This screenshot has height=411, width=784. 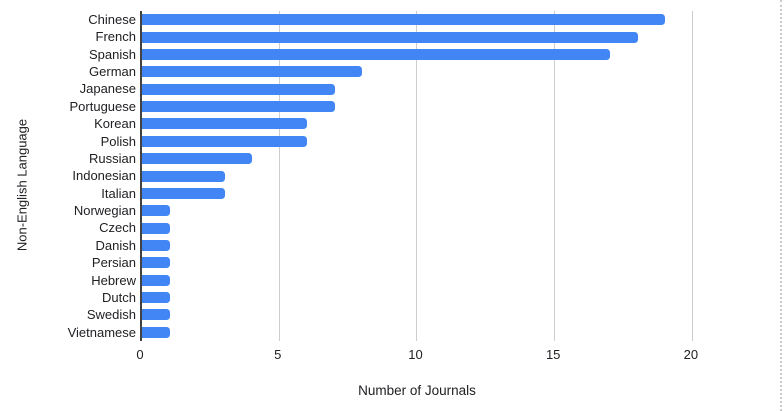 What do you see at coordinates (107, 89) in the screenshot?
I see `category-label: Japanese` at bounding box center [107, 89].